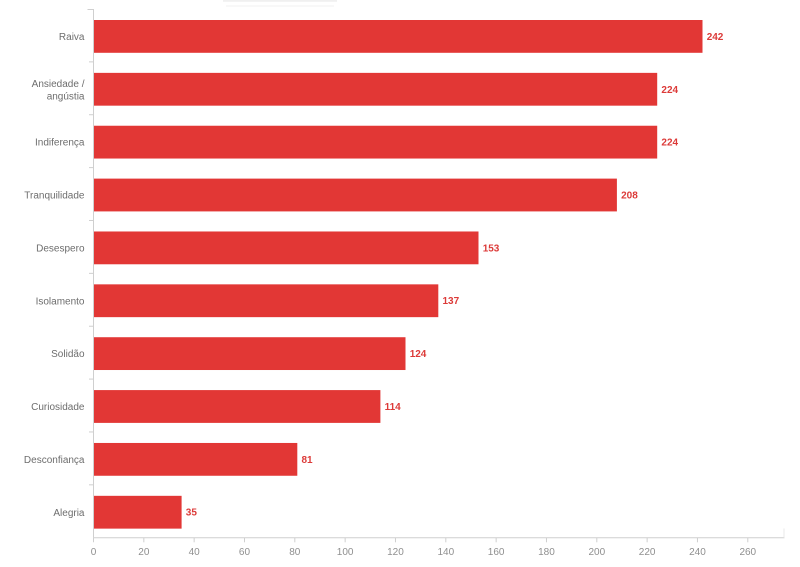 The height and width of the screenshot is (567, 800). I want to click on svg-text: angústia, so click(66, 96).